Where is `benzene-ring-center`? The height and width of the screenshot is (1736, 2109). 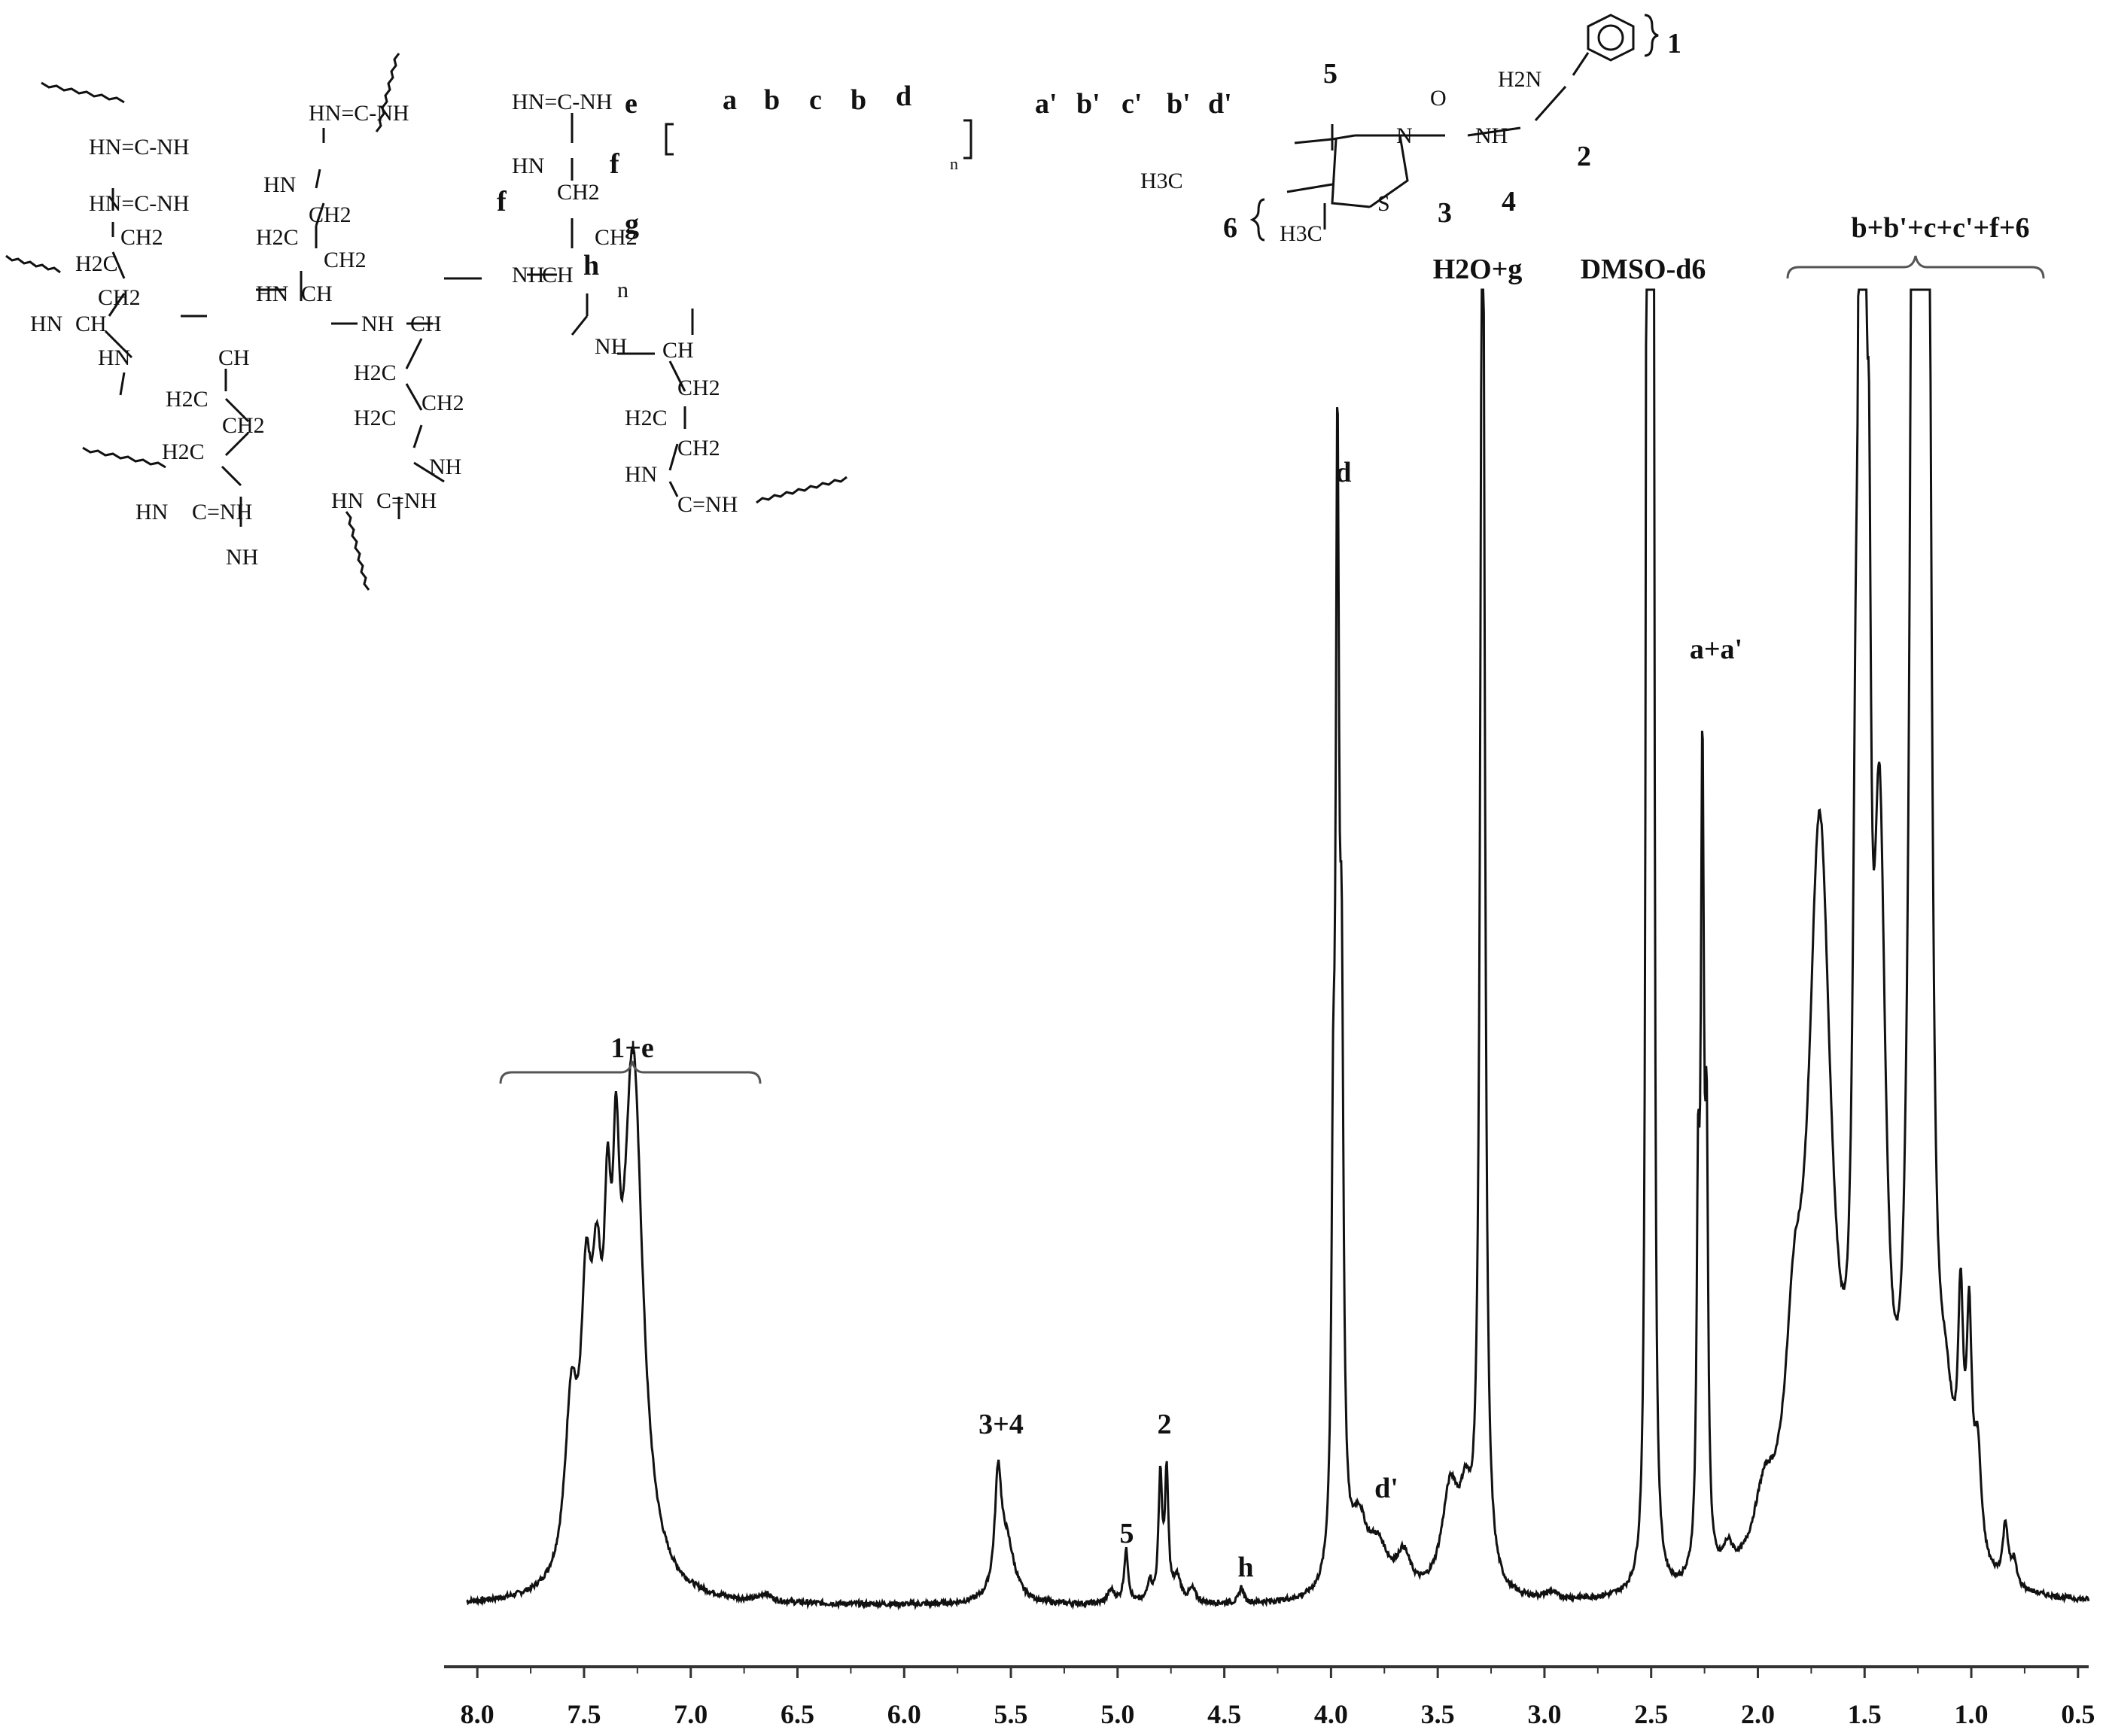
benzene-ring-center is located at coordinates (1611, 37).